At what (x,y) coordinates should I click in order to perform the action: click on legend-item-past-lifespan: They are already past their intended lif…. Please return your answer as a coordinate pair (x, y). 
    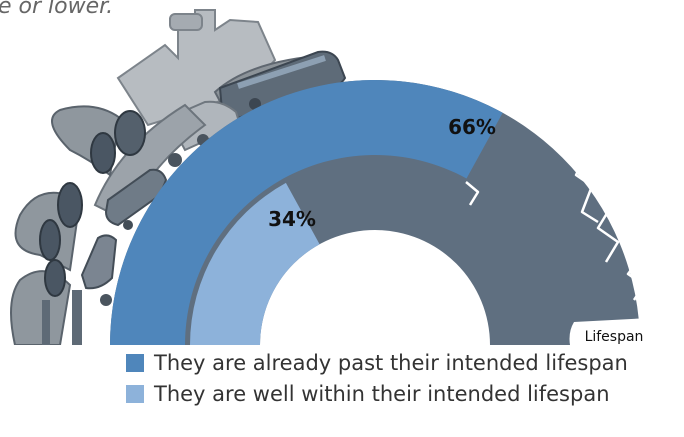
    Looking at the image, I should click on (377, 362).